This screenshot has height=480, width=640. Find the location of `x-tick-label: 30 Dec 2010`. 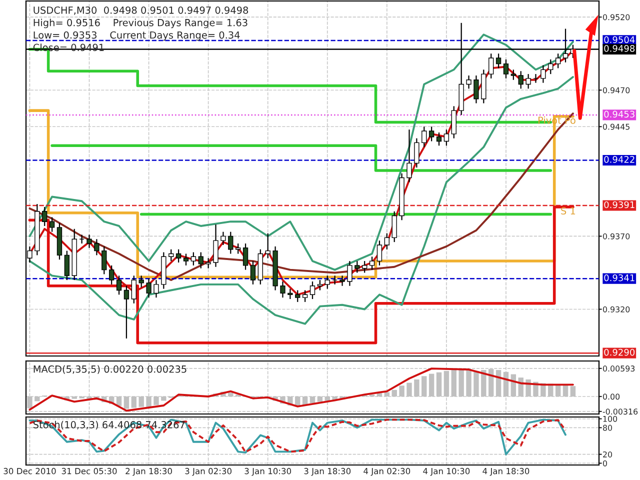

x-tick-label: 30 Dec 2010 is located at coordinates (30, 471).